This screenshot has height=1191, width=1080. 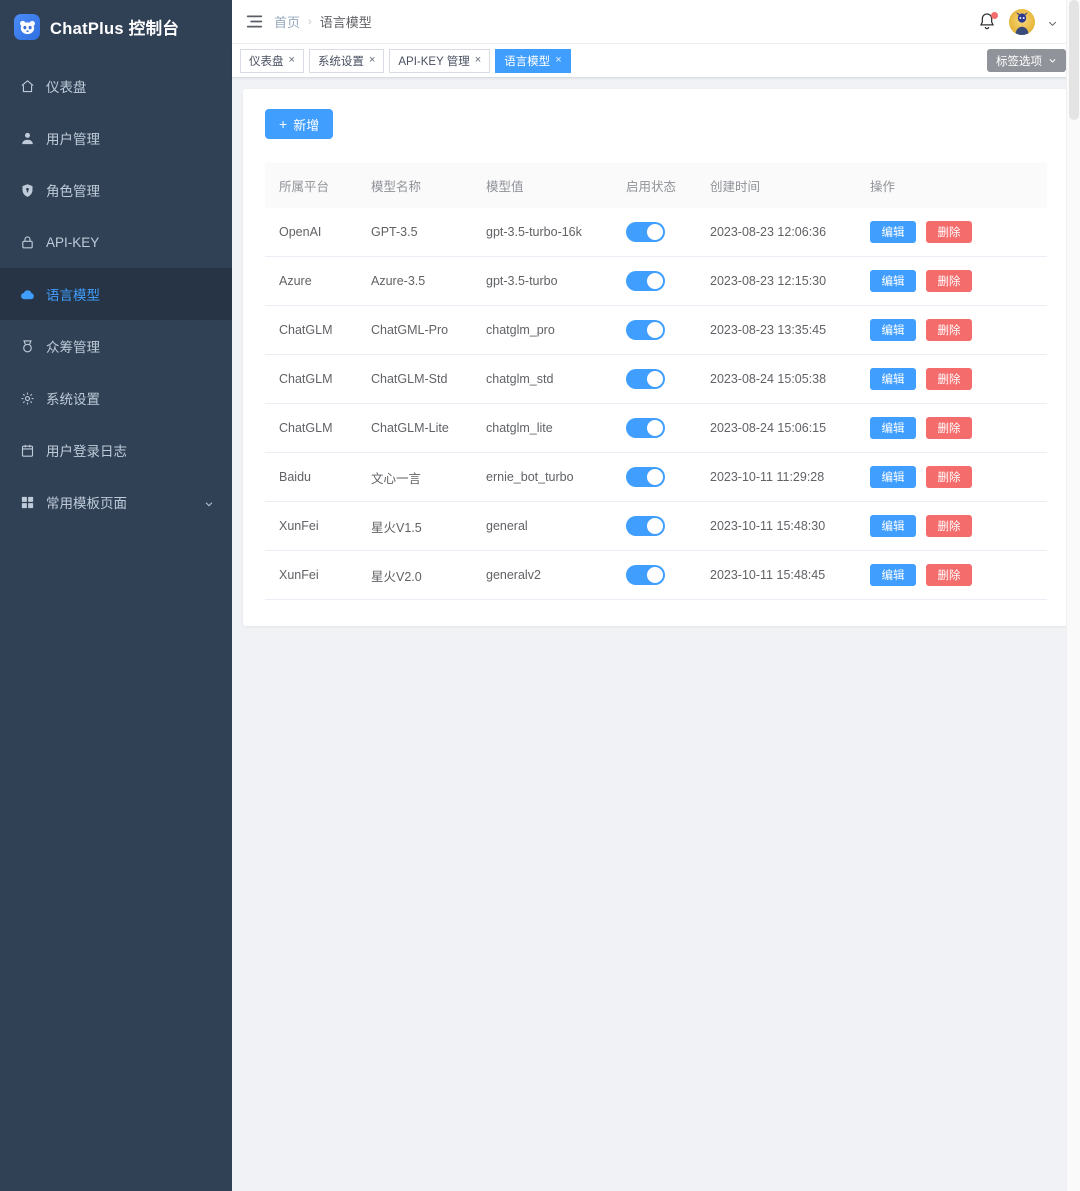 I want to click on cell-created-time: 2023-08-24 15:05:38, so click(x=776, y=379).